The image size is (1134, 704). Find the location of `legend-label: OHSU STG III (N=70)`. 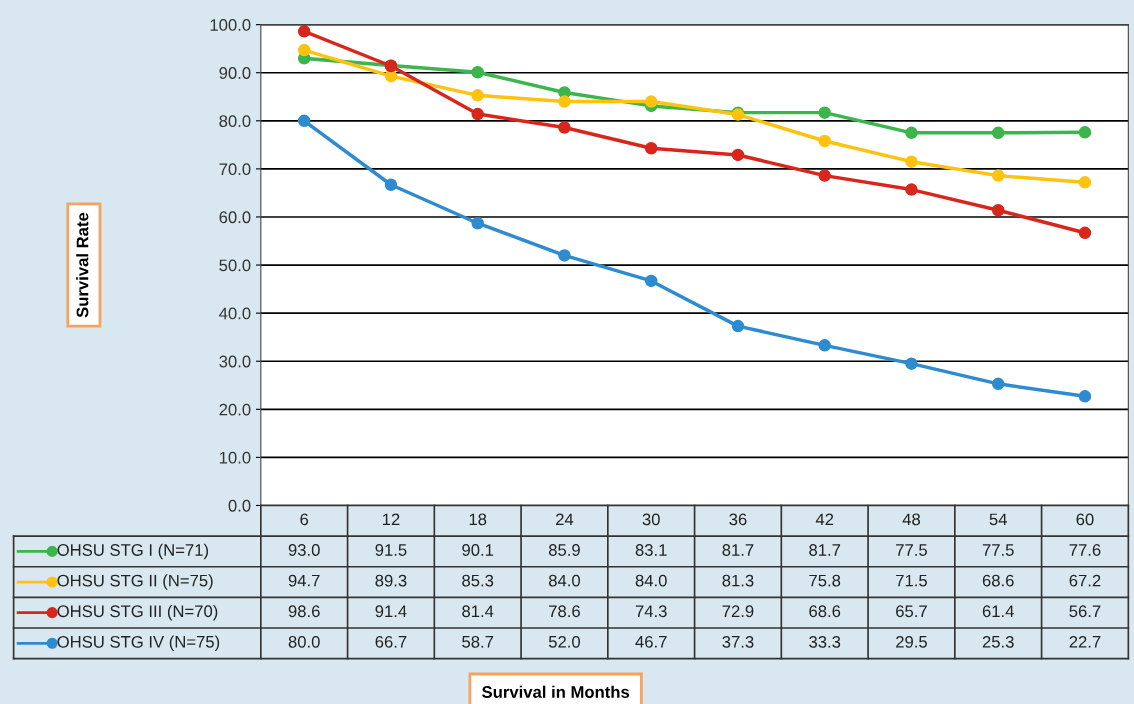

legend-label: OHSU STG III (N=70) is located at coordinates (137, 612).